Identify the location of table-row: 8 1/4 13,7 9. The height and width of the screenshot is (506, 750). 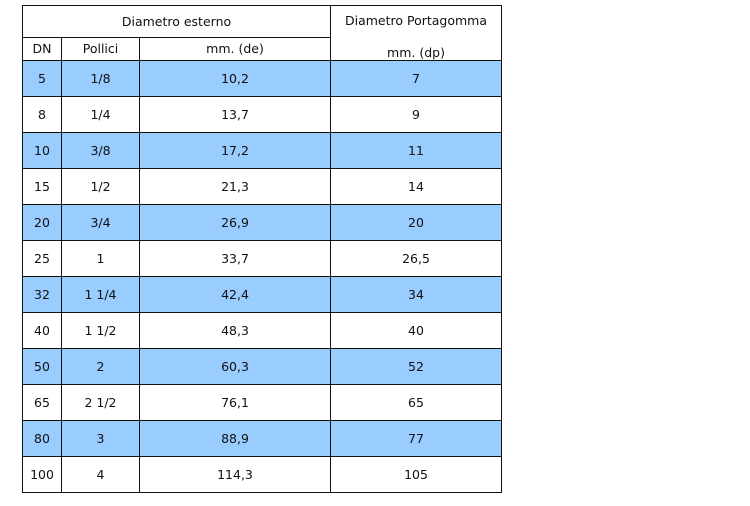
(262, 114).